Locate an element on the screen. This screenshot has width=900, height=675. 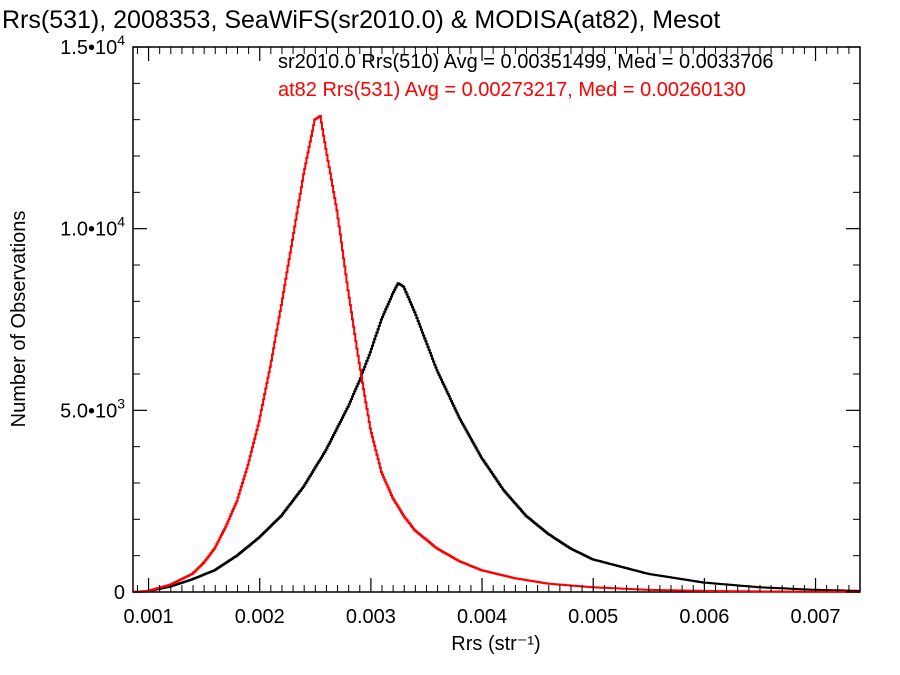
x-tick-label: 0.002 is located at coordinates (260, 617).